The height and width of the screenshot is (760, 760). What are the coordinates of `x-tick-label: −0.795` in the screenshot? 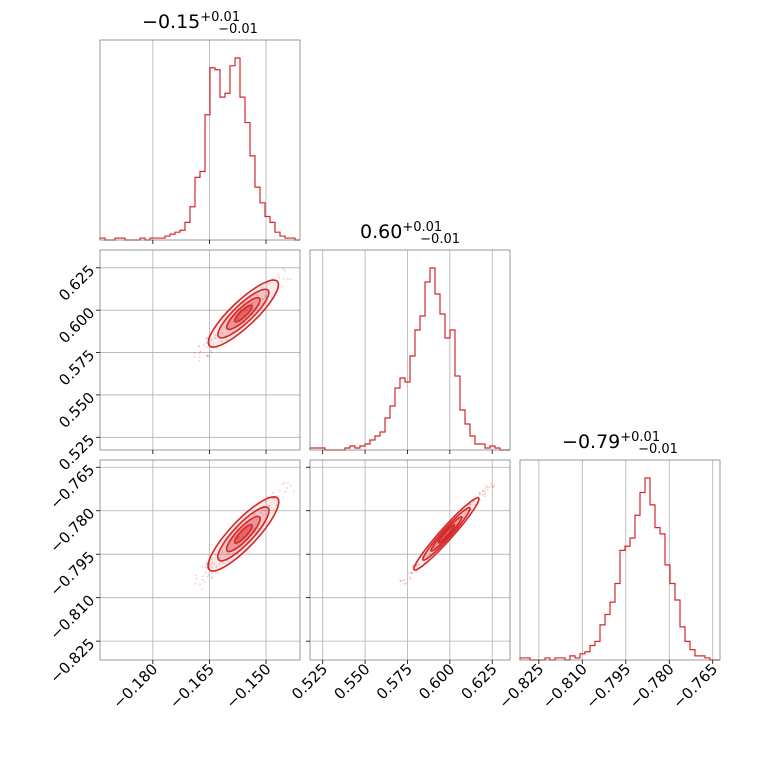 It's located at (608, 686).